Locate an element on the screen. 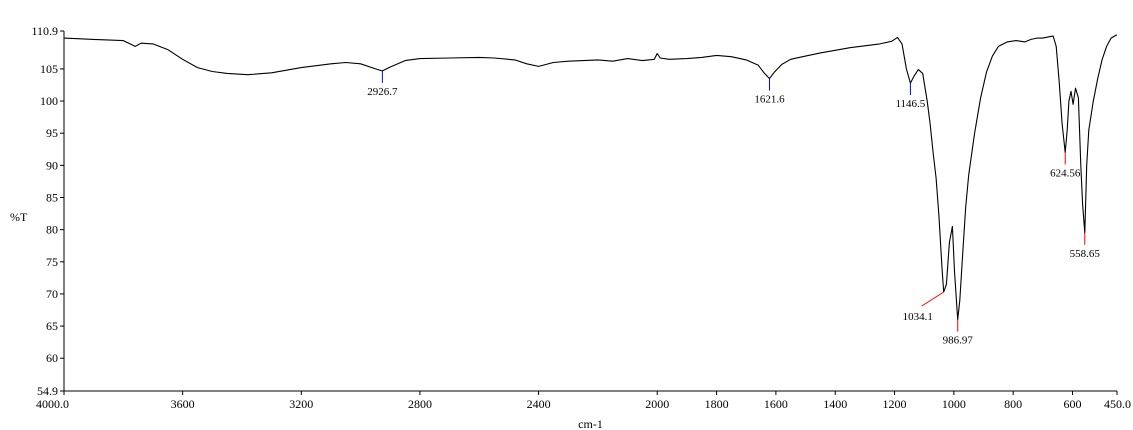 Image resolution: width=1133 pixels, height=430 pixels. y-tick-label: 80 is located at coordinates (52, 230).